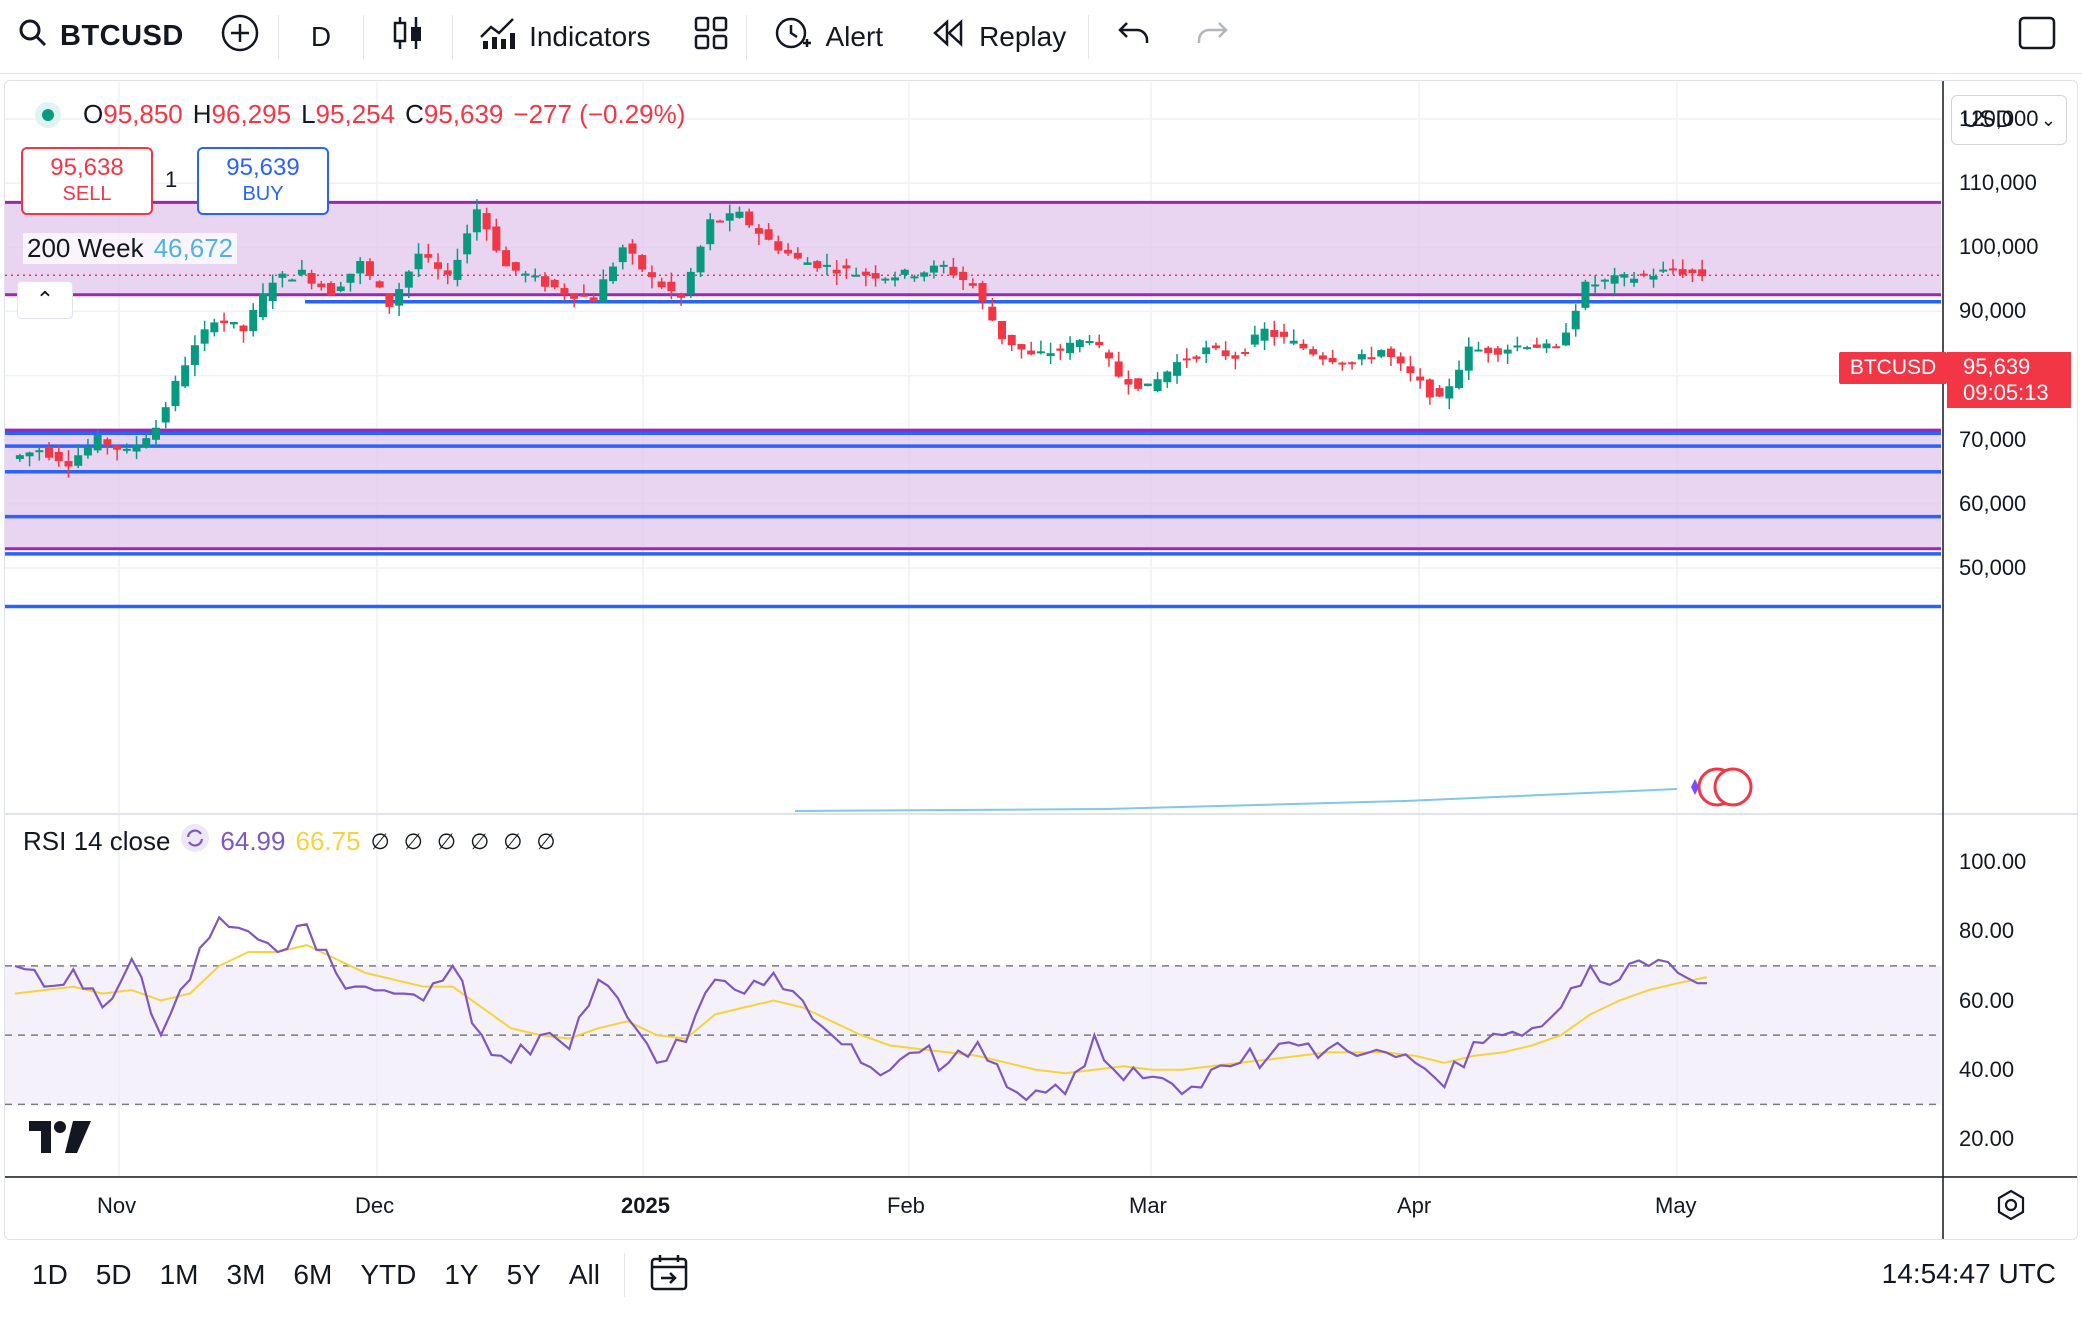  Describe the element at coordinates (388, 1274) in the screenshot. I see `range-button: YTD` at that location.